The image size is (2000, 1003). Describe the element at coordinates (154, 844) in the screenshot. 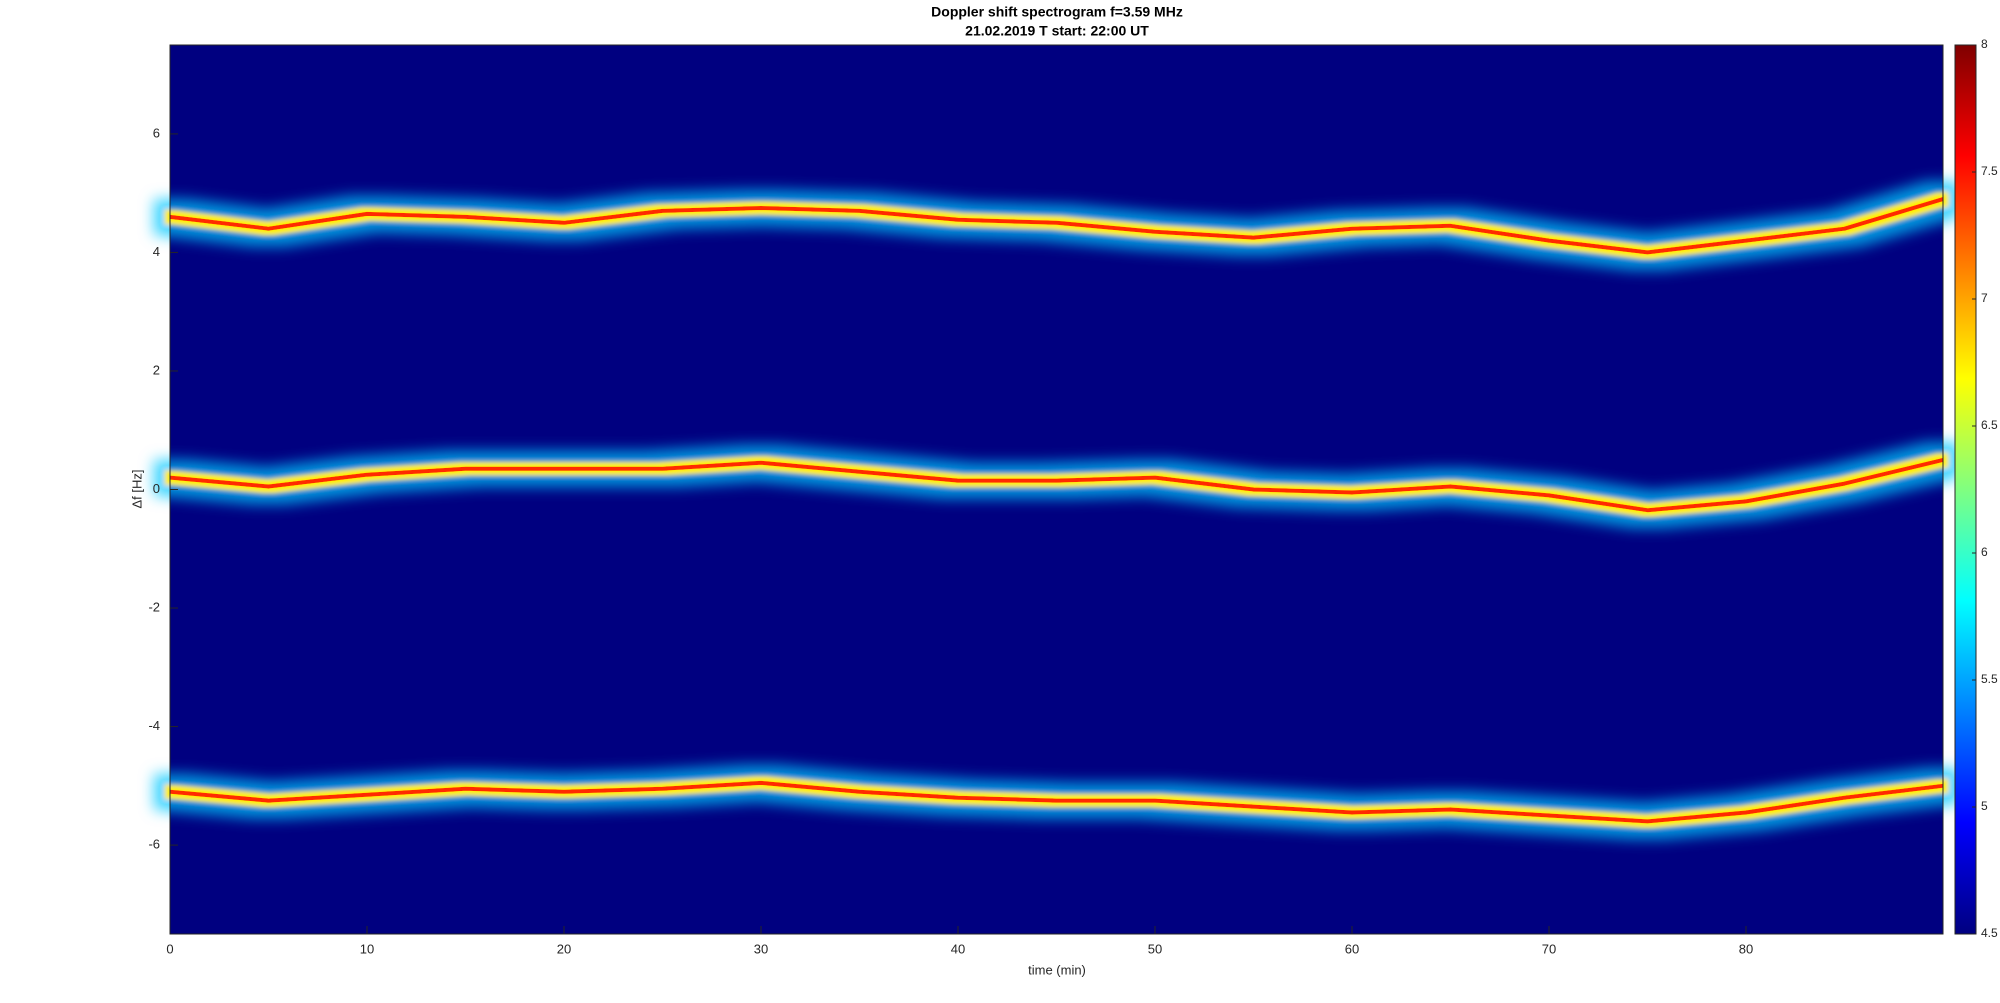

I see `y-tick-label: -6` at that location.